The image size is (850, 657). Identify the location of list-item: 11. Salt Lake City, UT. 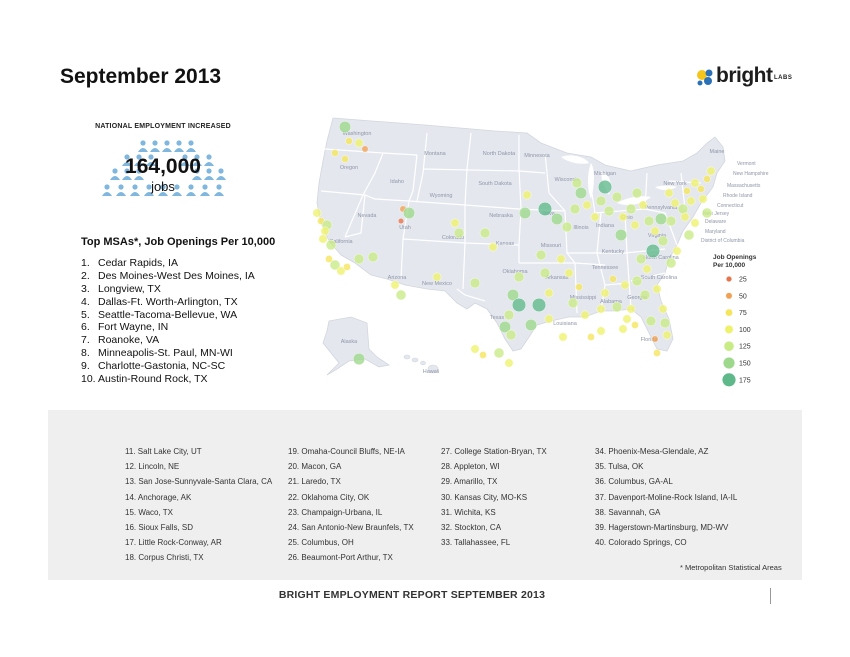
(163, 451).